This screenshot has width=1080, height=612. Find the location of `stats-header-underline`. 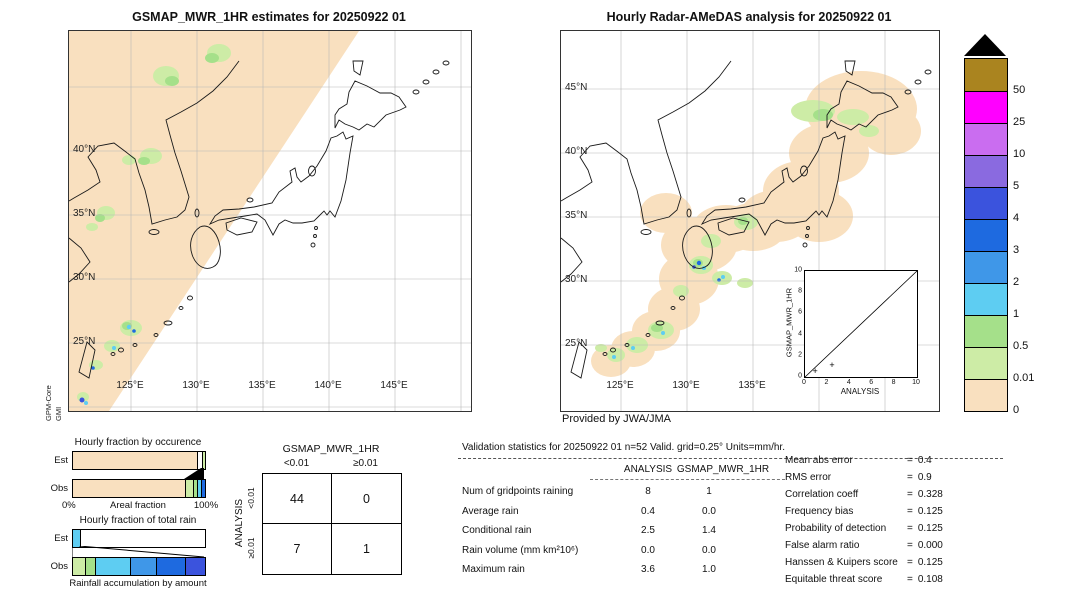

stats-header-underline is located at coordinates (687, 479).